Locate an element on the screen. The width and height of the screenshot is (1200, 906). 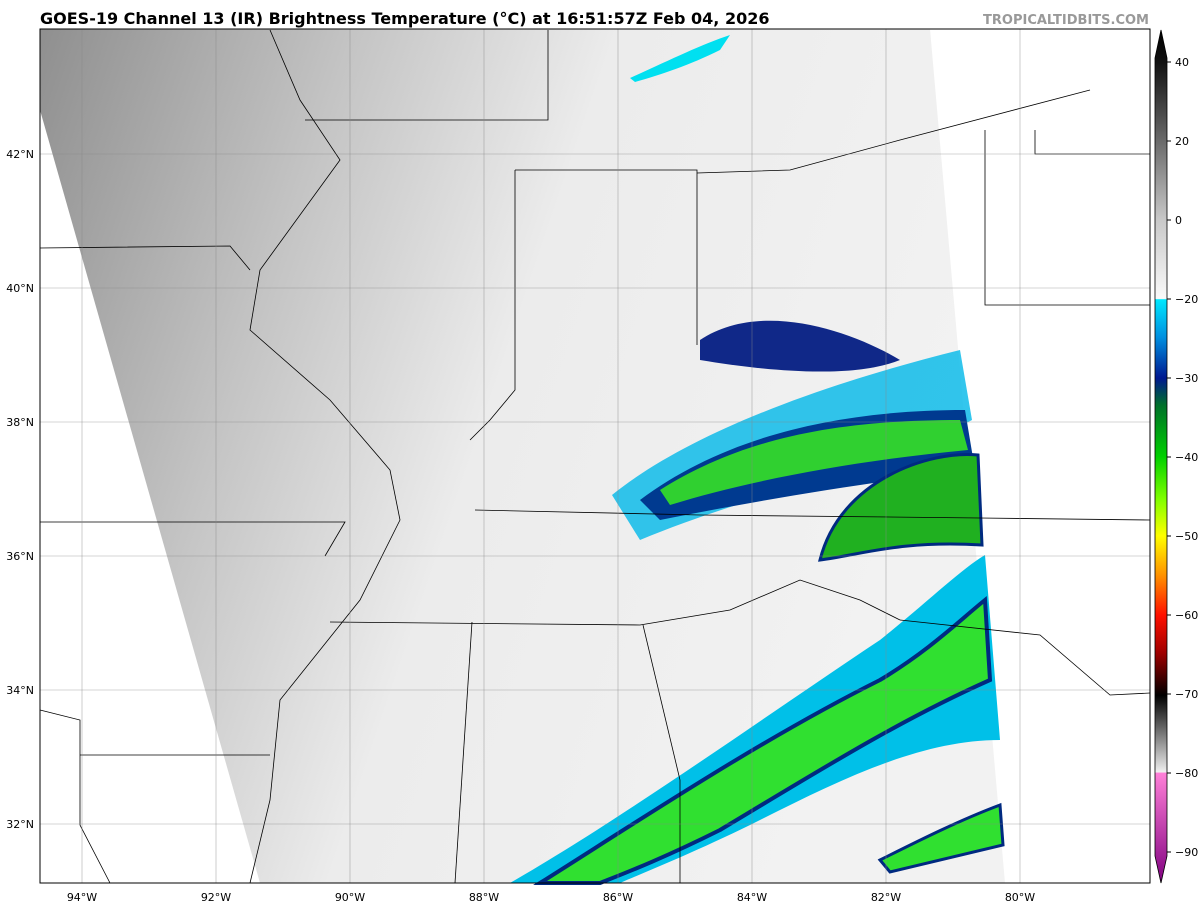
longitude-label: 84°W is located at coordinates (752, 897).